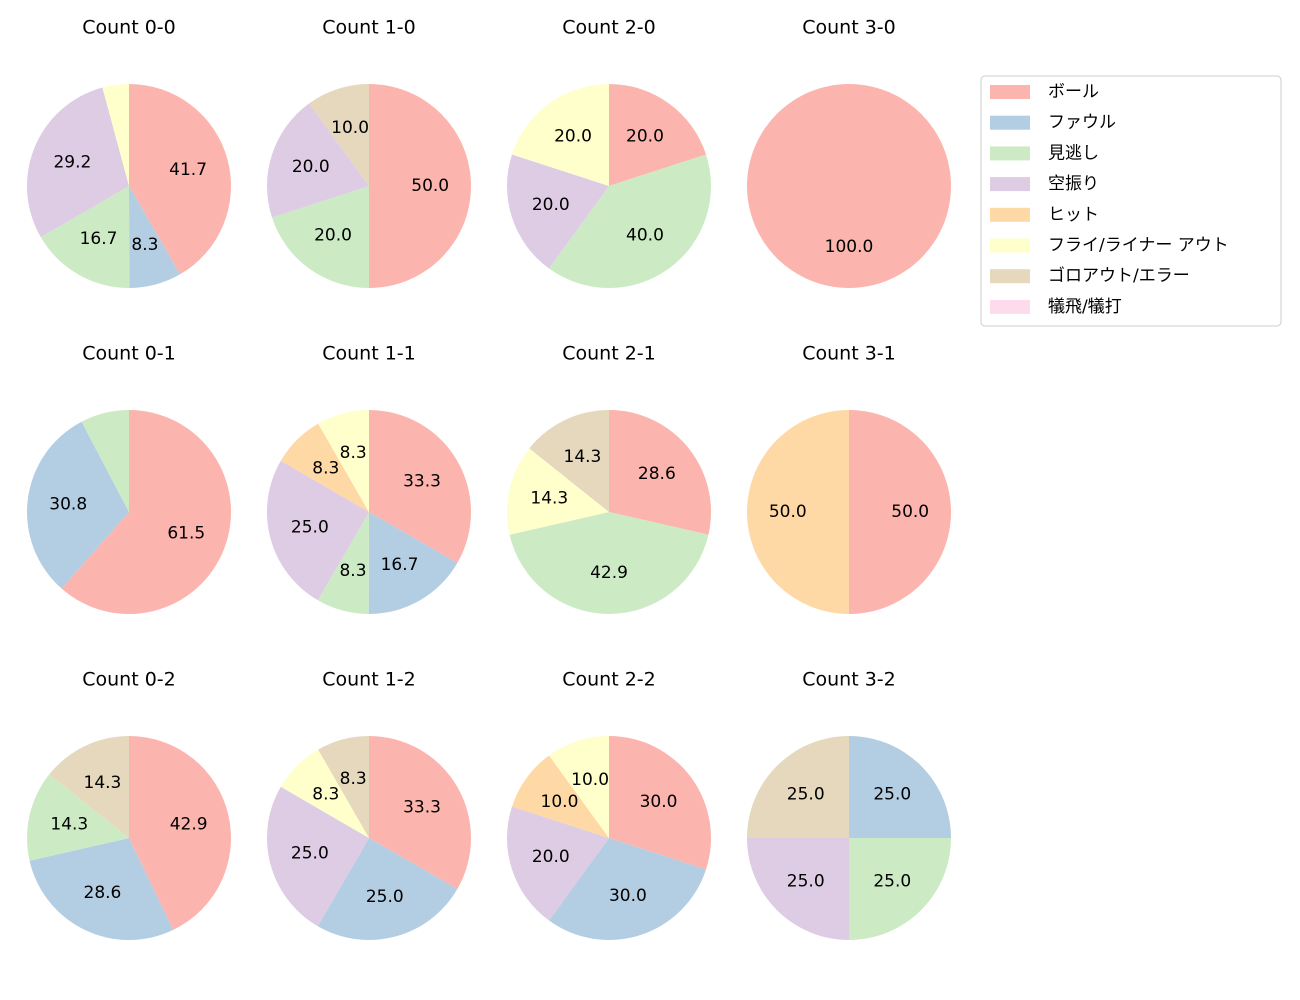  I want to click on data-label: 28.6, so click(103, 893).